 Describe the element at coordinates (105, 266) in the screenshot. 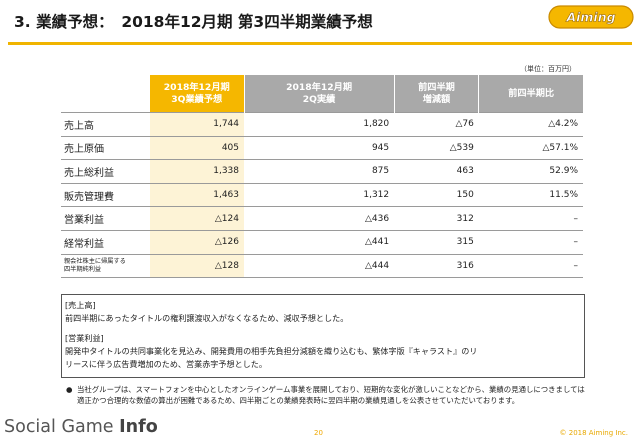

I see `row-label: 親会社株主に帰属する 四半期純利益` at that location.